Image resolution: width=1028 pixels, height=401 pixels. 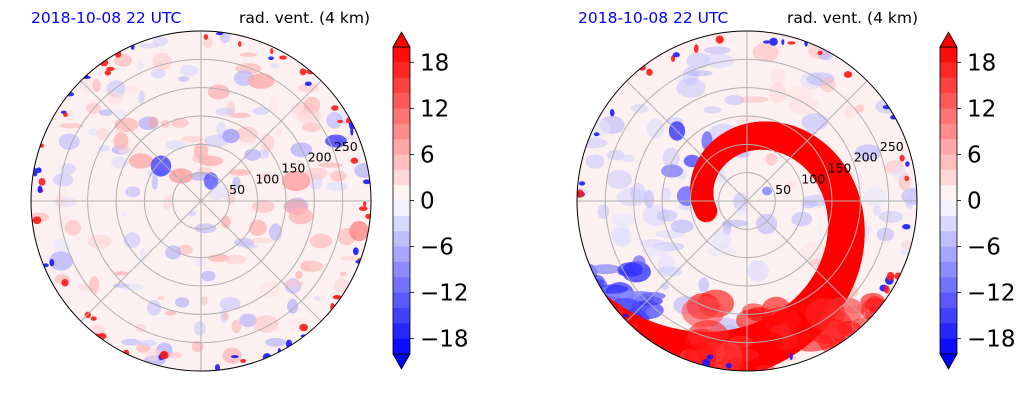 What do you see at coordinates (840, 167) in the screenshot?
I see `radial-tick-label: 150` at bounding box center [840, 167].